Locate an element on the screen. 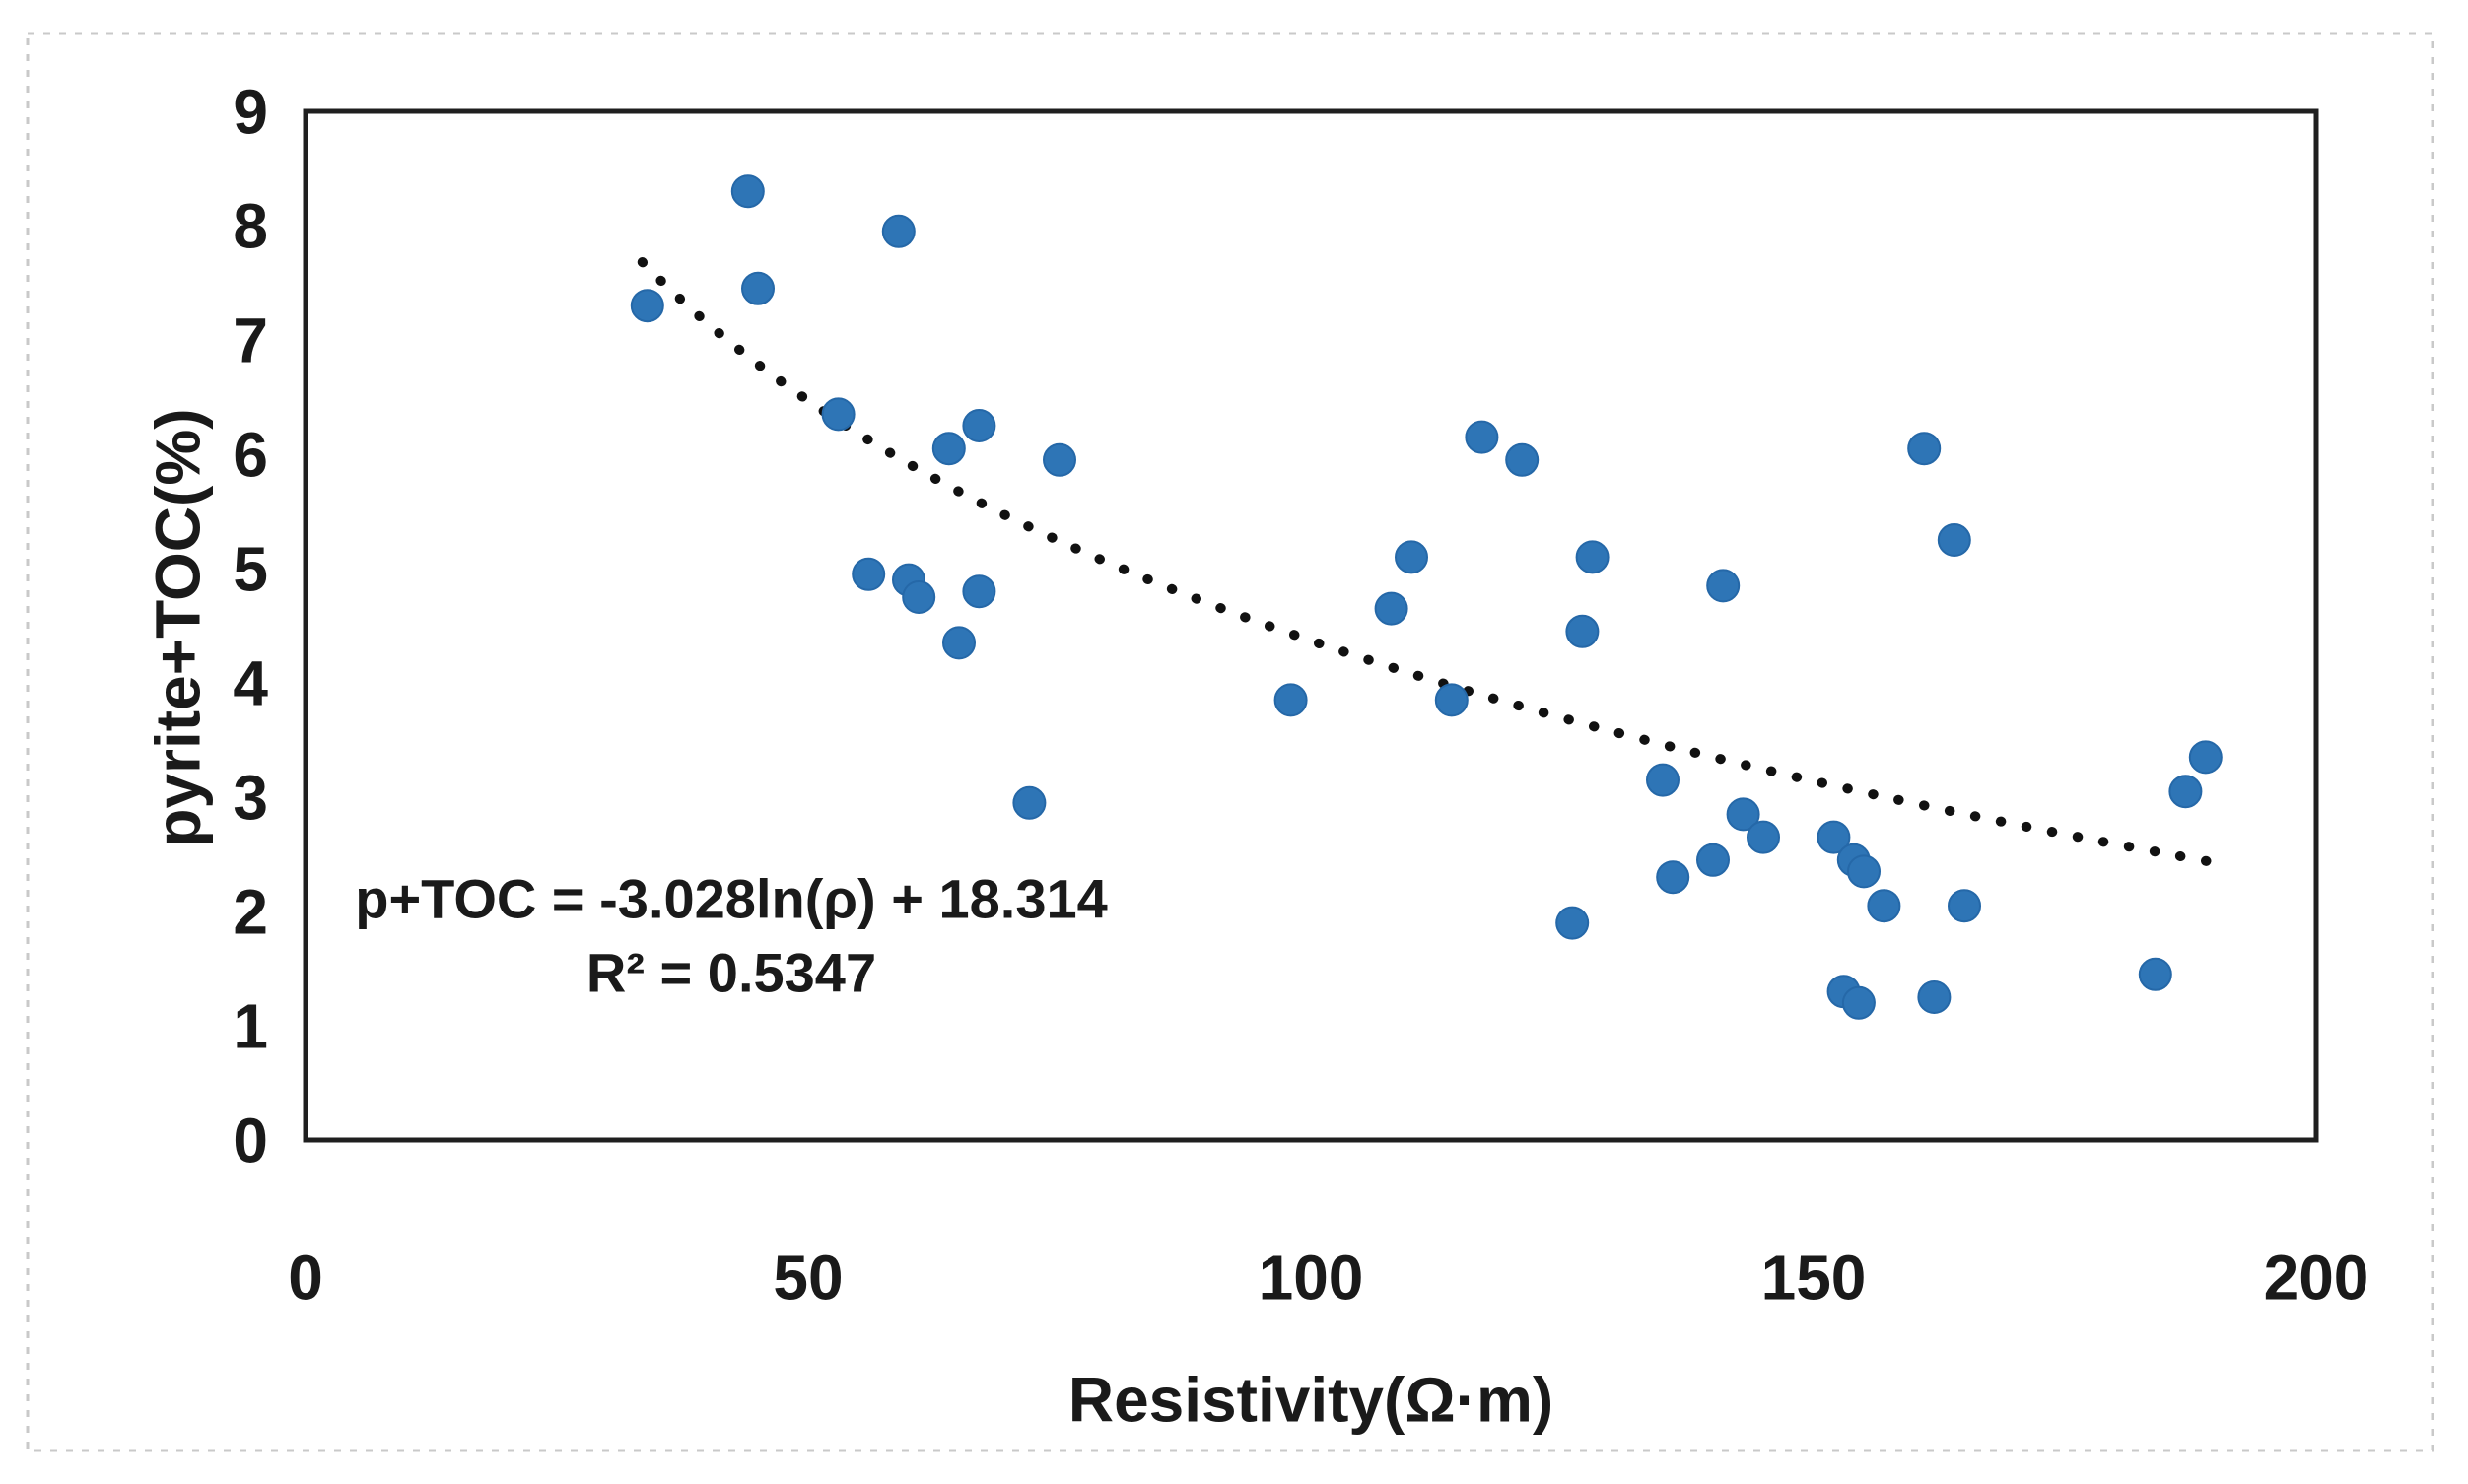 The image size is (2468, 1484). y-tick-label: 2 is located at coordinates (250, 911).